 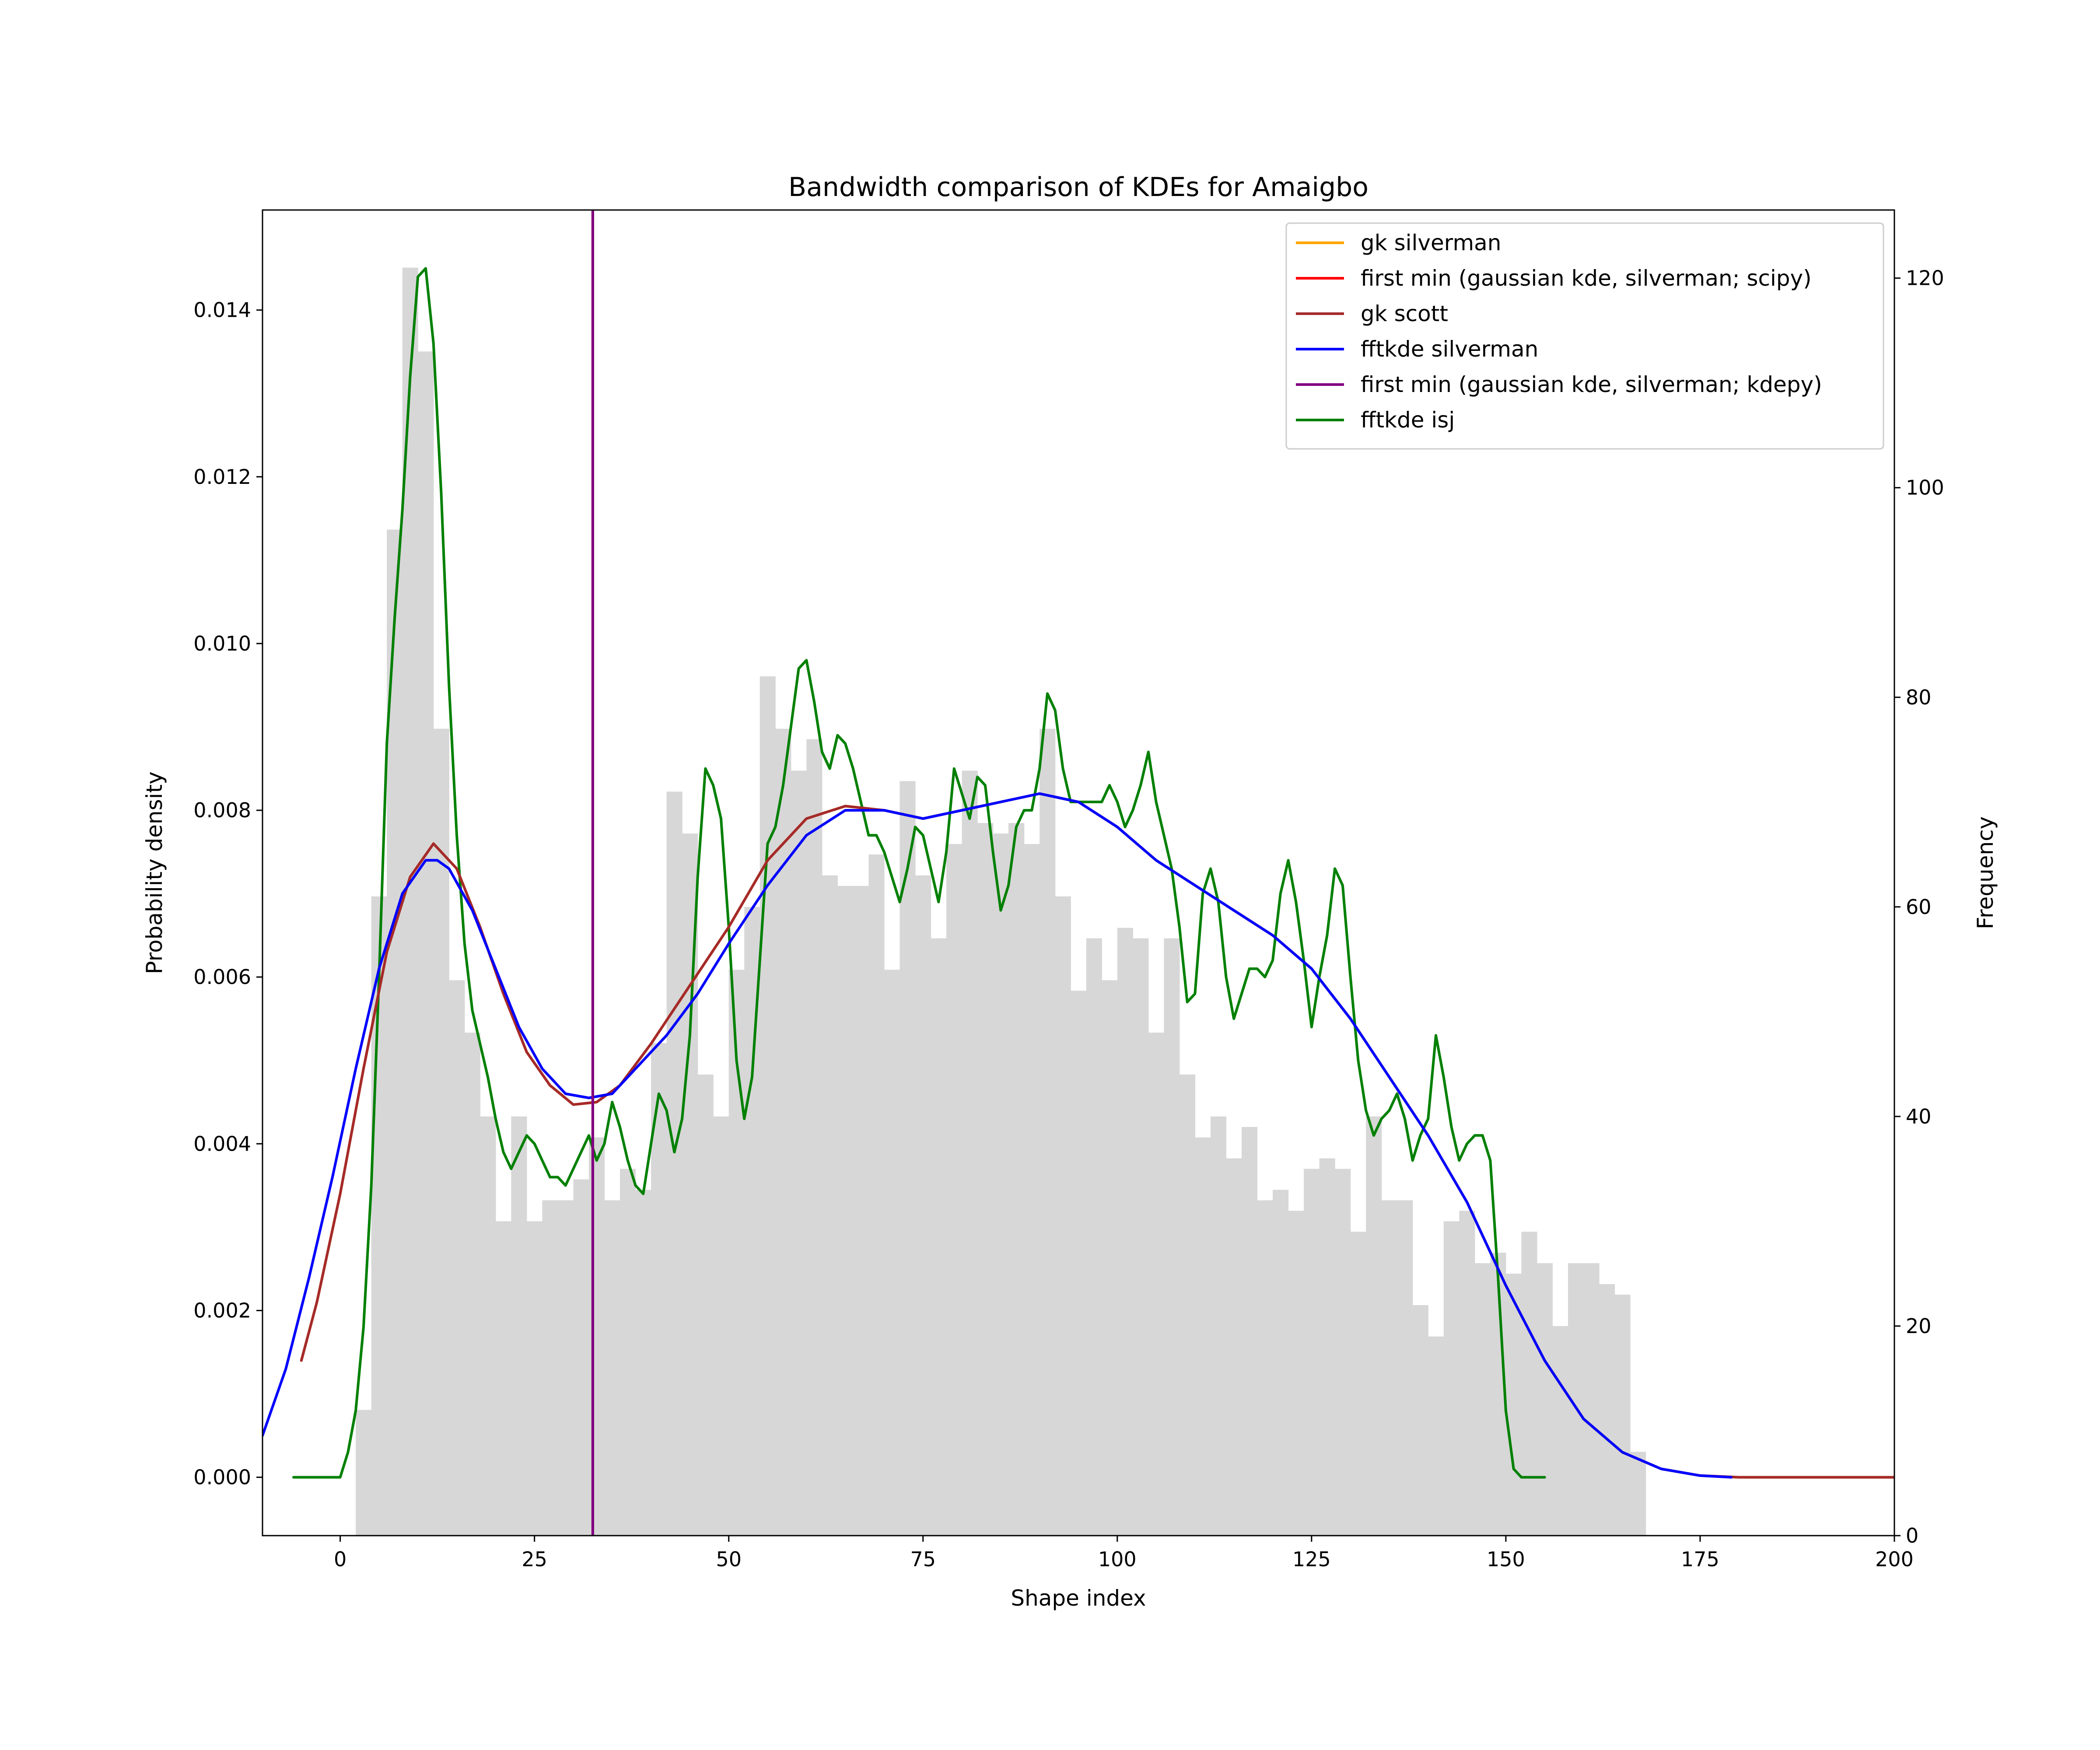 What do you see at coordinates (1078, 187) in the screenshot?
I see `chart-title: Bandwidth comparison of KDEs for Amaigbo` at bounding box center [1078, 187].